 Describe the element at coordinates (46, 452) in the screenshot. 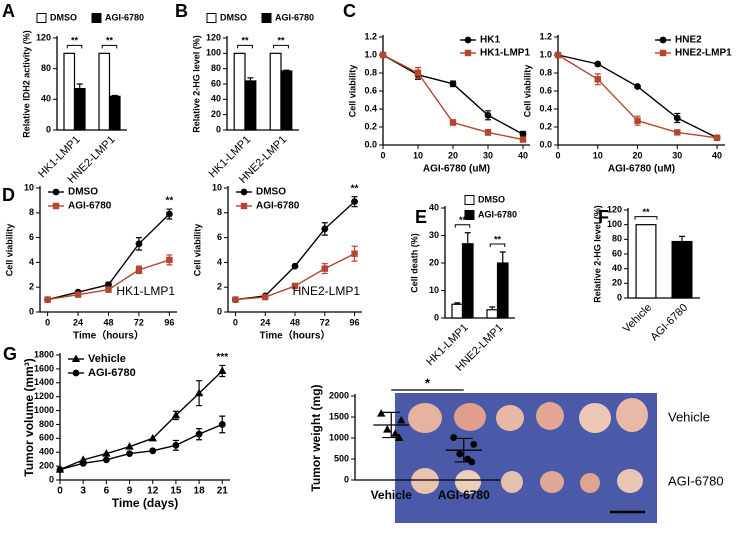

I see `y-tick-label: 400` at that location.